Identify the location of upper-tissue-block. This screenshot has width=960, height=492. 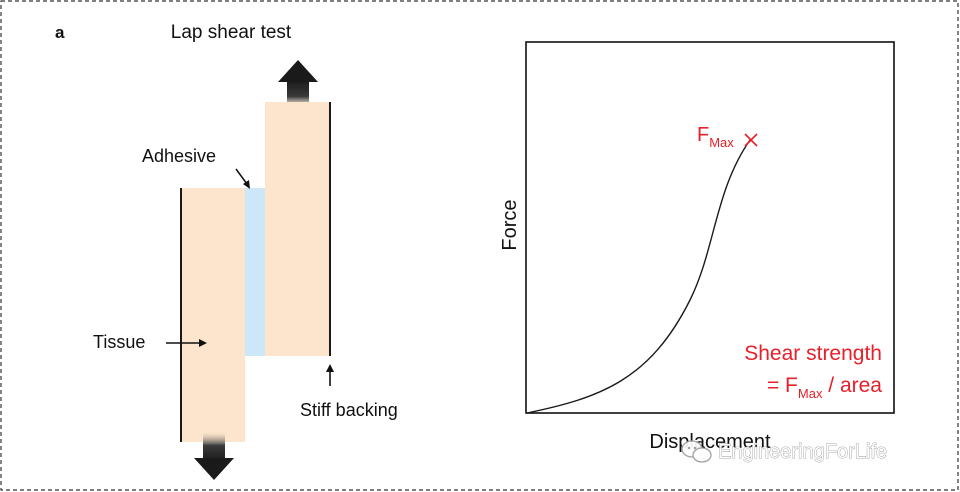
(297, 229).